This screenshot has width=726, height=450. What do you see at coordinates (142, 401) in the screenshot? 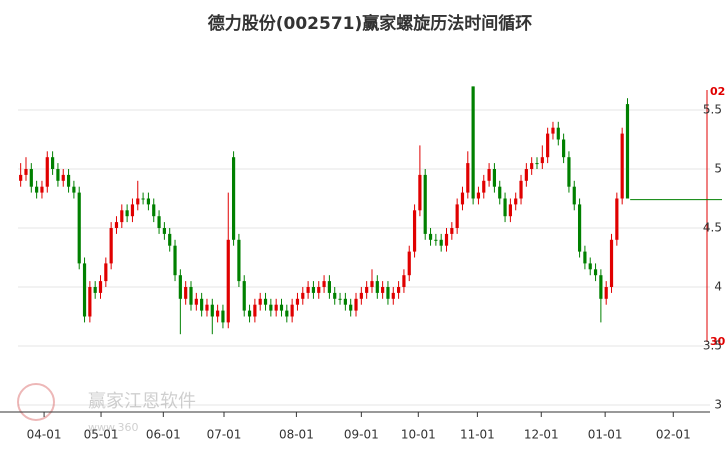
I see `watermark-brand: 赢家江恩软件` at bounding box center [142, 401].